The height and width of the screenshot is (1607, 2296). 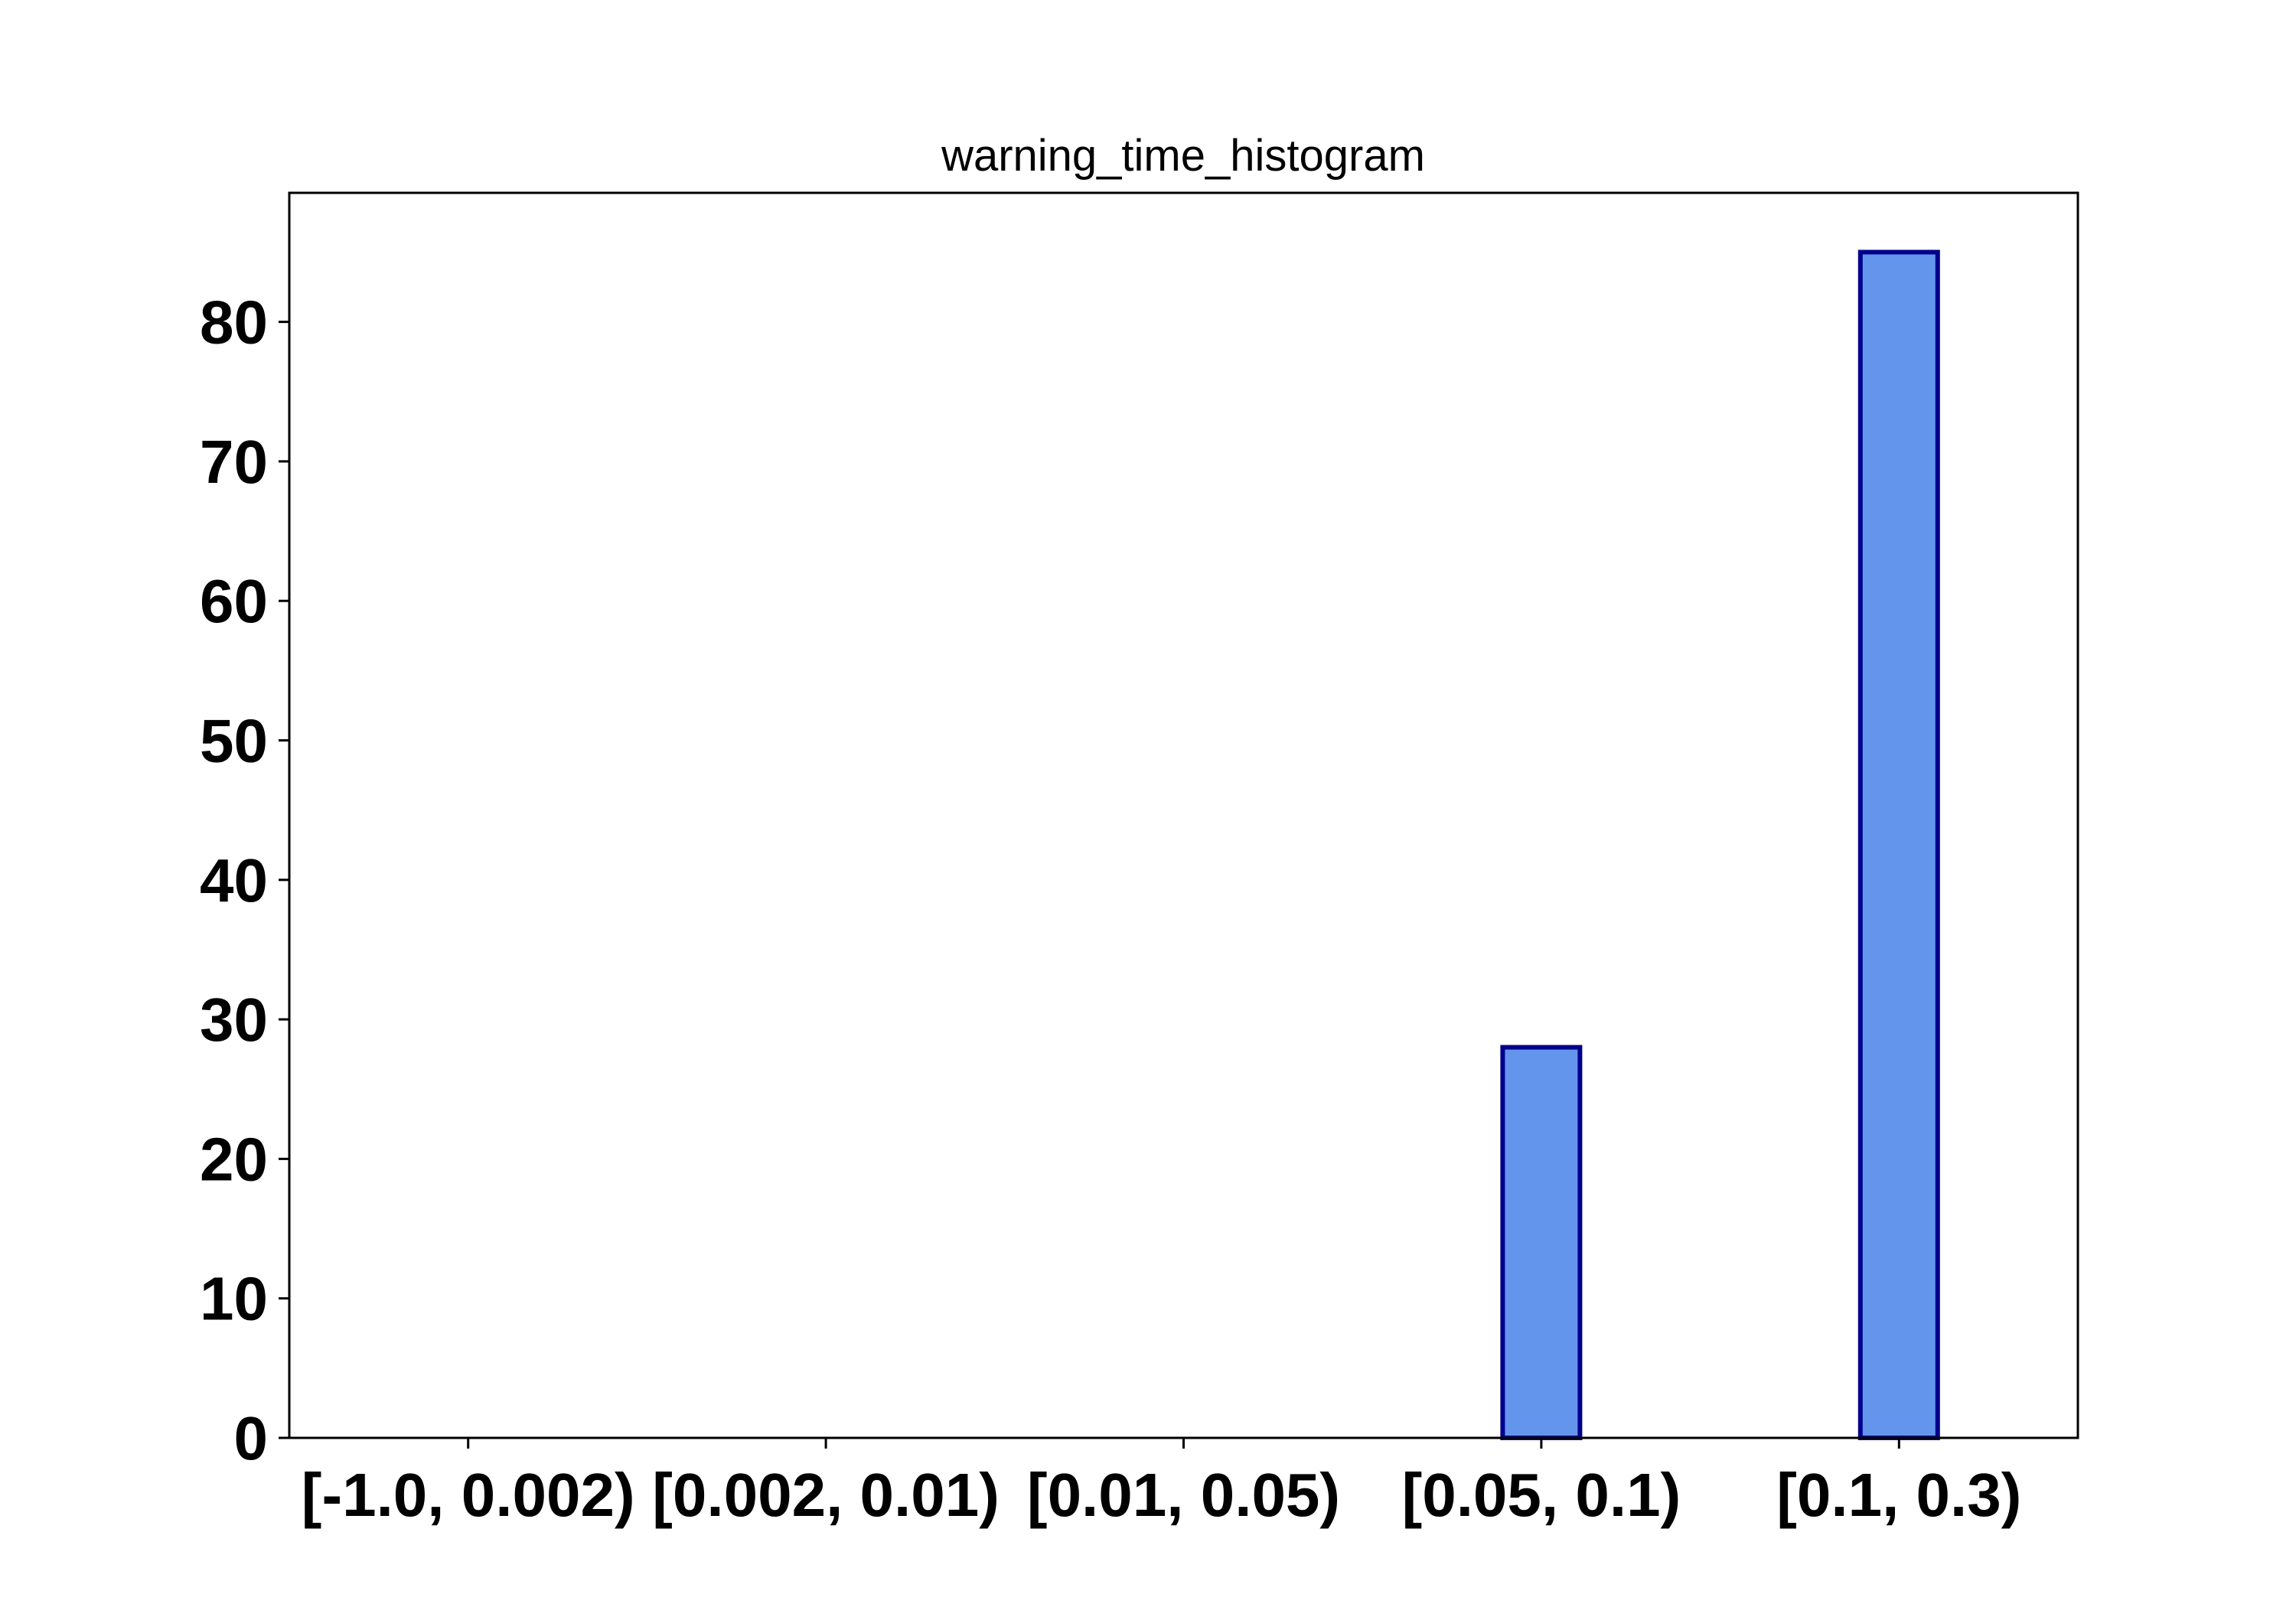 What do you see at coordinates (234, 1020) in the screenshot?
I see `y-tick-label-3: 30` at bounding box center [234, 1020].